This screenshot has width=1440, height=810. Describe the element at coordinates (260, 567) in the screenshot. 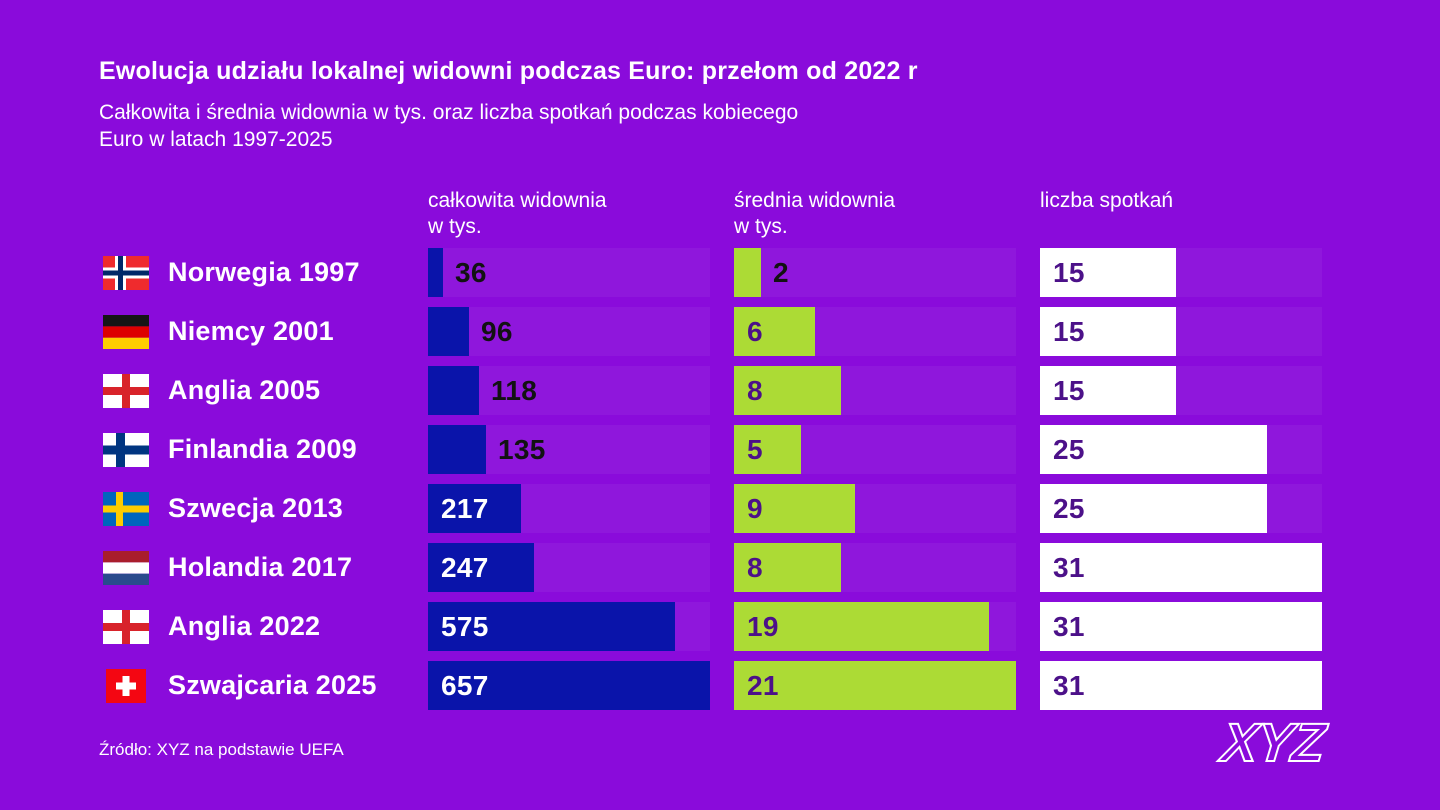

I see `country-year-label: Holandia 2017` at that location.